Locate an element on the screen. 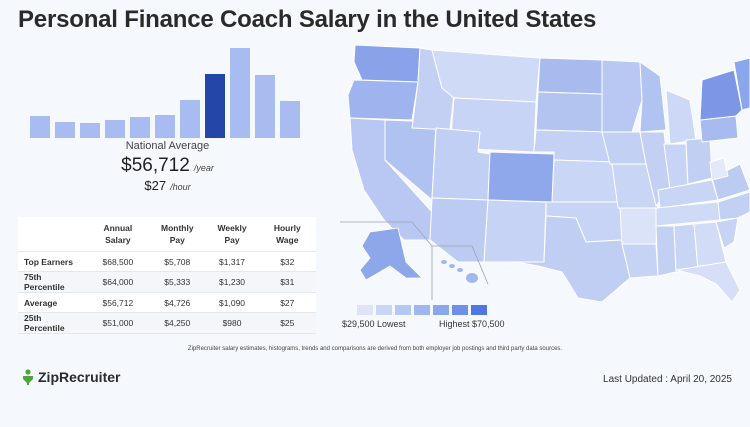 The height and width of the screenshot is (427, 750). table-header-empty is located at coordinates (52, 234).